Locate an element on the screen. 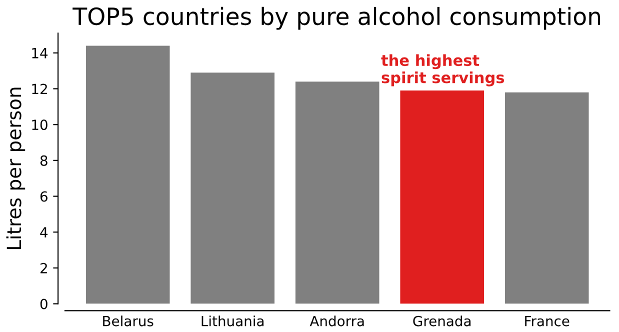 Image resolution: width=619 pixels, height=332 pixels. x-tick-label: Lithuania is located at coordinates (233, 321).